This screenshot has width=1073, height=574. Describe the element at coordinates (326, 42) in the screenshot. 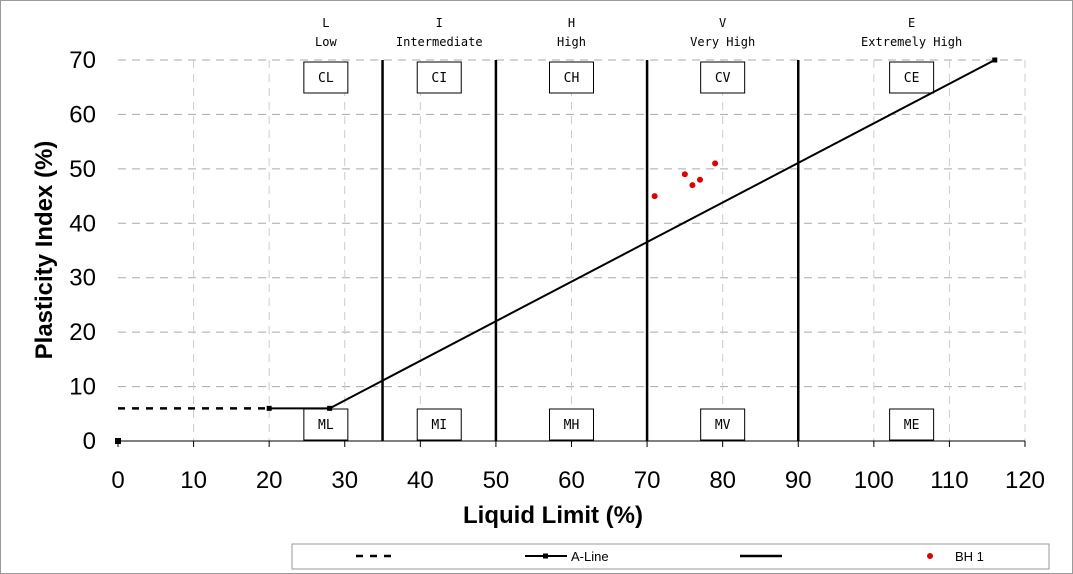

I see `zone-name: Low` at that location.